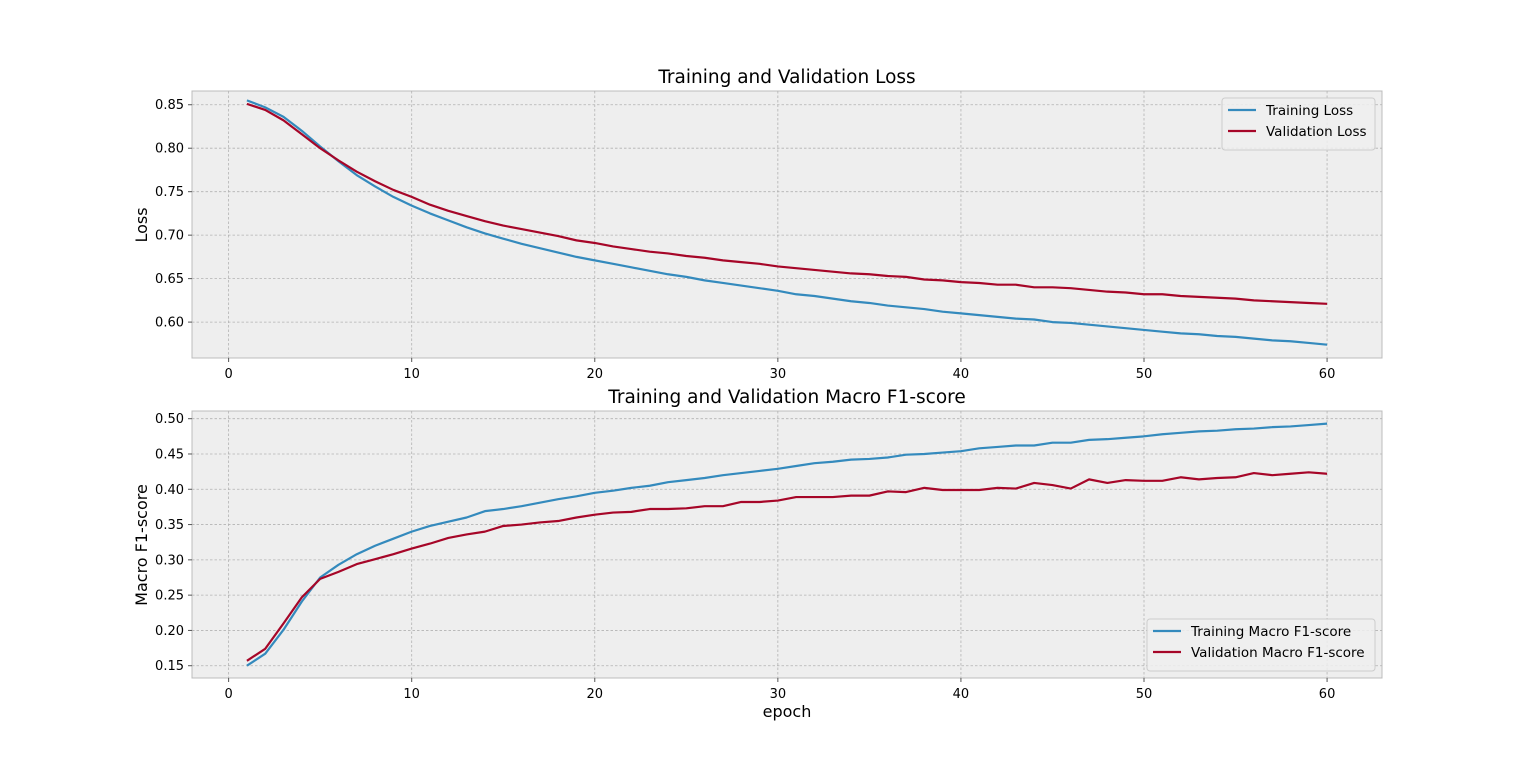  Describe the element at coordinates (786, 77) in the screenshot. I see `loss-chart-title: Training and Validation Loss` at that location.